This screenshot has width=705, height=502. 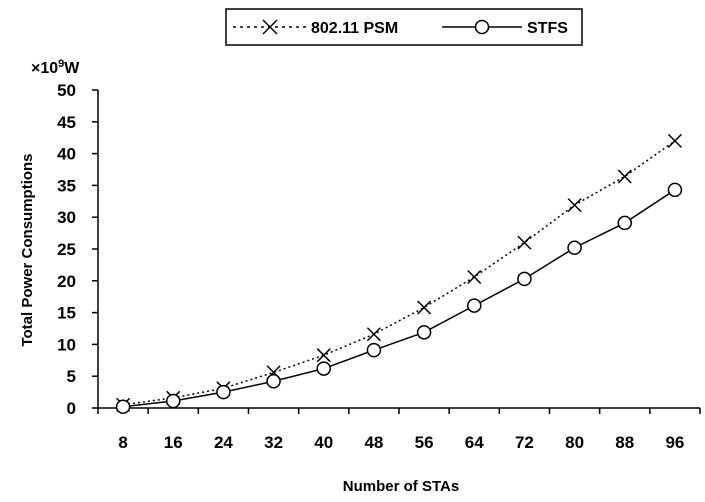 What do you see at coordinates (424, 442) in the screenshot?
I see `x-tick-label: 56` at bounding box center [424, 442].